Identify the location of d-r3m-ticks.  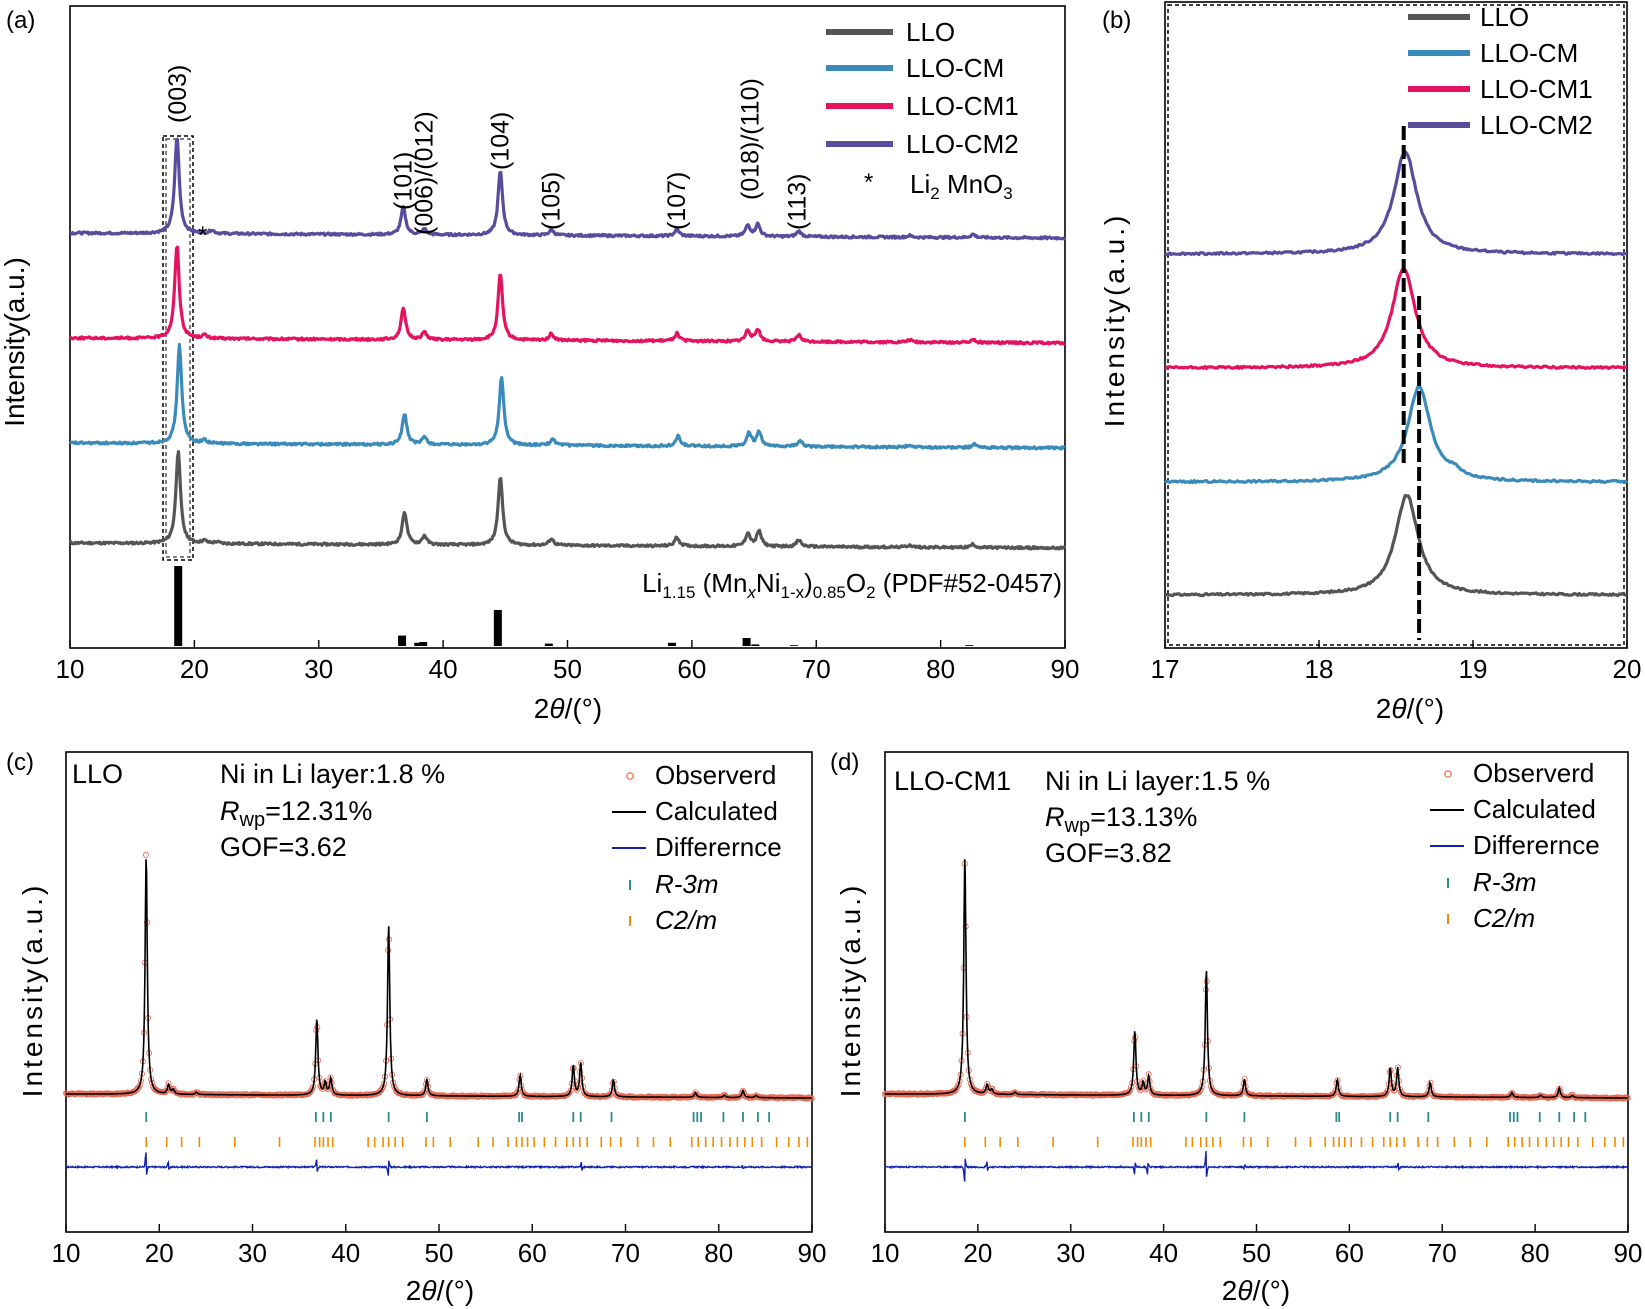
(1275, 1117).